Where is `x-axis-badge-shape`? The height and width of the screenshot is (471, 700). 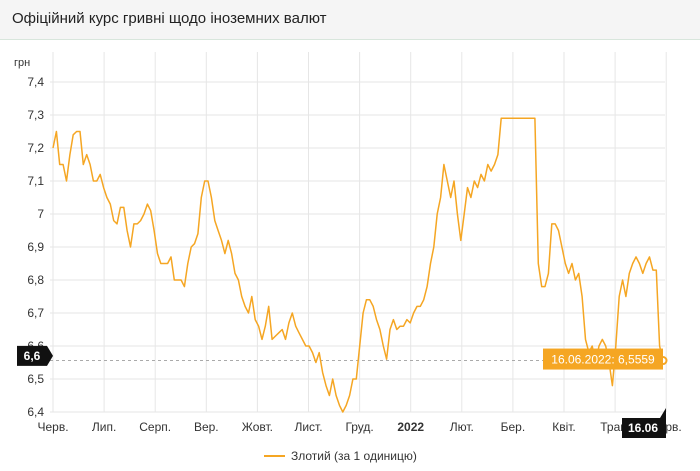
x-axis-badge-shape is located at coordinates (644, 423).